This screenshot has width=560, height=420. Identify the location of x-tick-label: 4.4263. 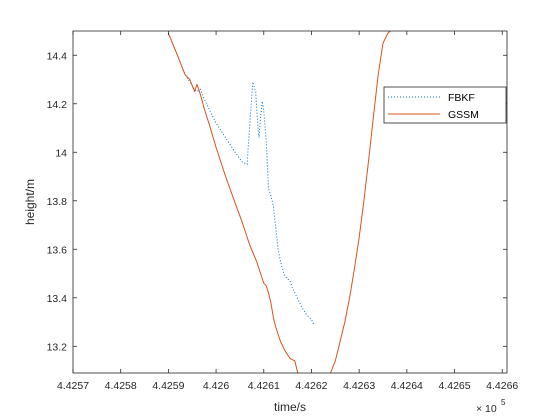
(359, 386).